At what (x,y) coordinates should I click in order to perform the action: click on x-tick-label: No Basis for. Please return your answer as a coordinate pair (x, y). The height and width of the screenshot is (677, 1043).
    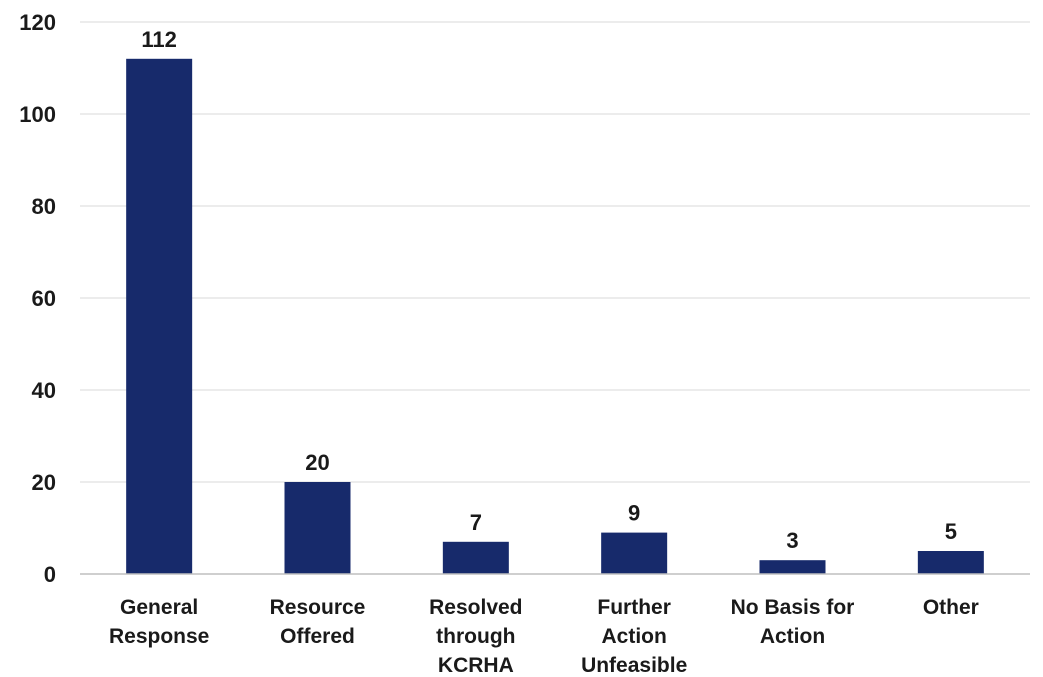
    Looking at the image, I should click on (793, 607).